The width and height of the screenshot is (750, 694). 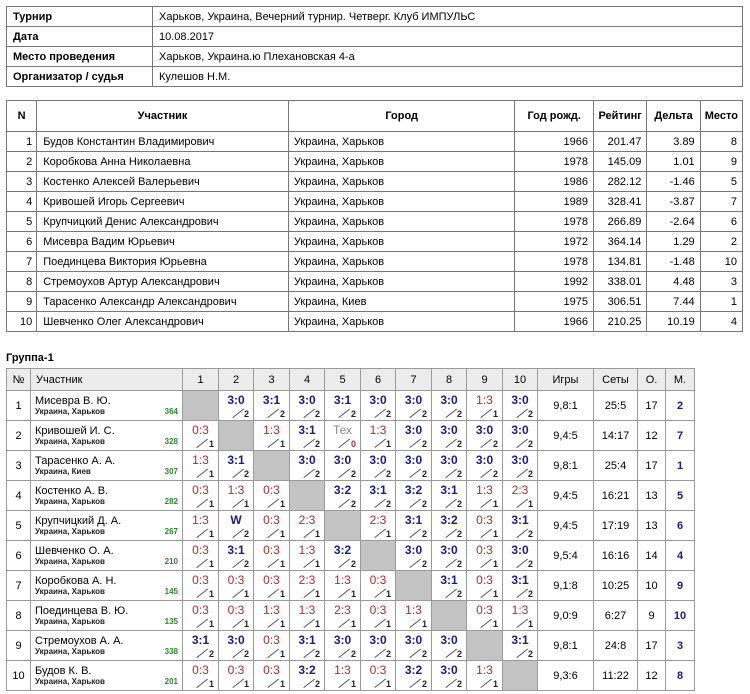 What do you see at coordinates (162, 141) in the screenshot?
I see `participant-name: Будов Константин Владимирович` at bounding box center [162, 141].